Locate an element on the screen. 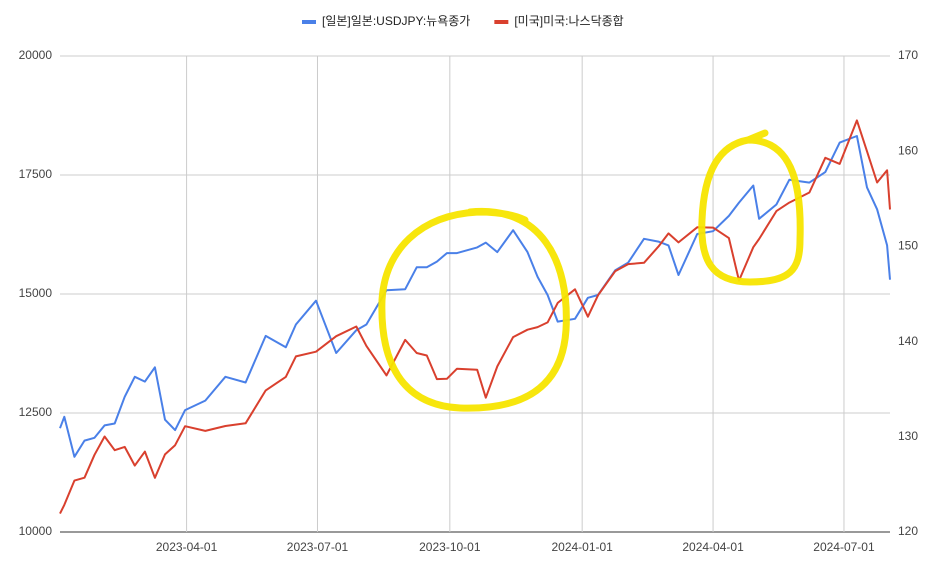 The image size is (932, 567). legend-text: [미국]미국:나스닥종합 is located at coordinates (568, 21).